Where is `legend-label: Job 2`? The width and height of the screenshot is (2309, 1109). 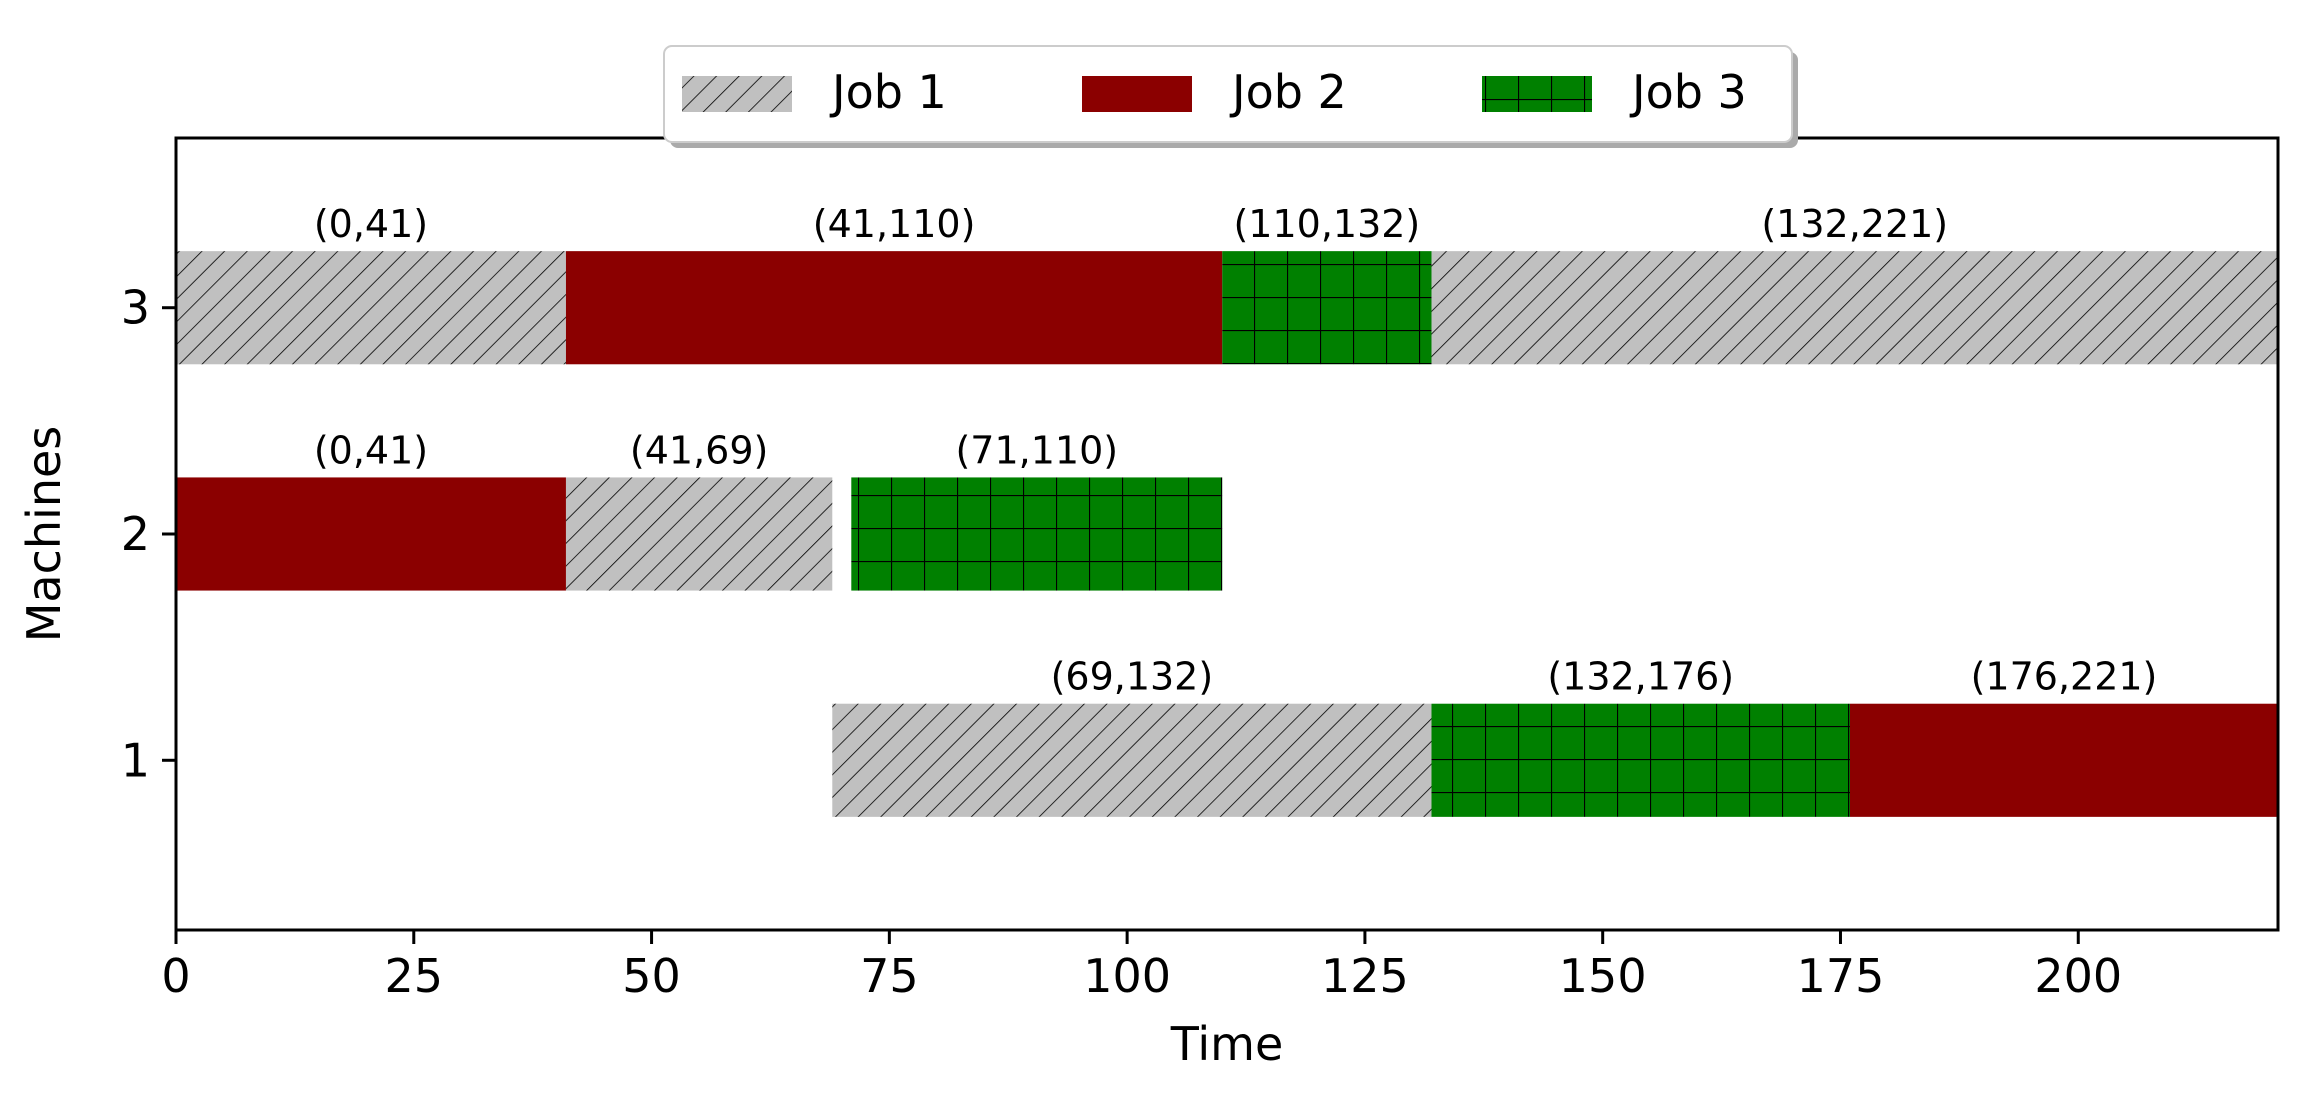
legend-label: Job 2 is located at coordinates (1288, 92).